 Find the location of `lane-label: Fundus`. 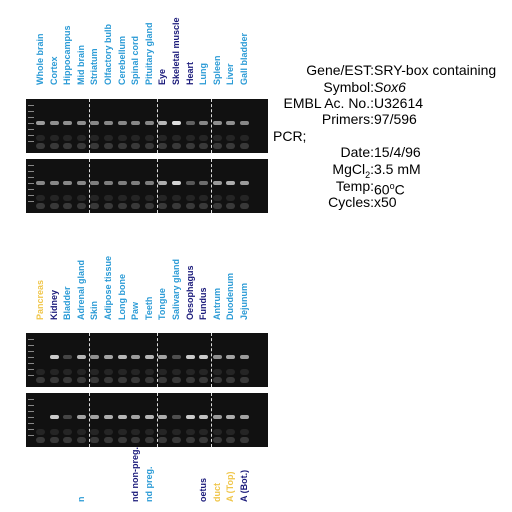

lane-label: Fundus is located at coordinates (203, 304).